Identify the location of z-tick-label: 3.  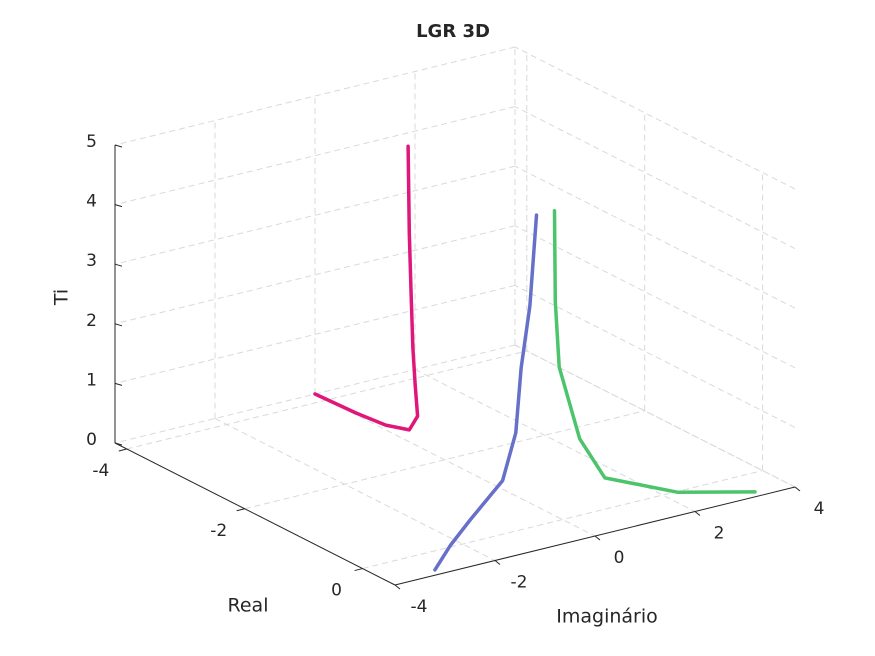
(91, 261).